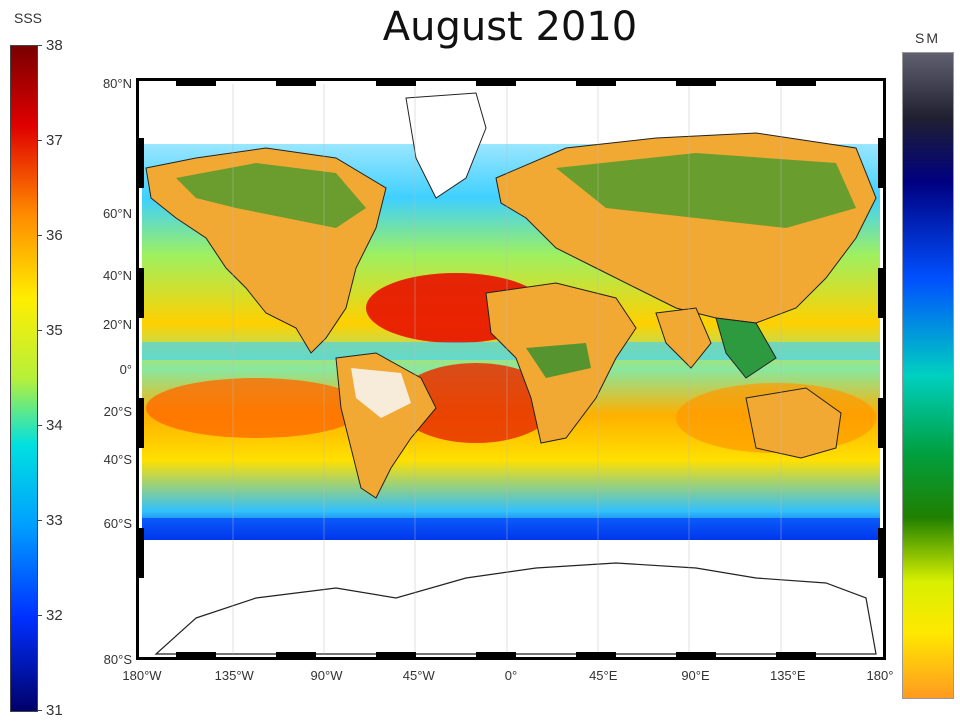 This screenshot has width=960, height=728. What do you see at coordinates (515, 608) in the screenshot?
I see `antarctica-outline` at bounding box center [515, 608].